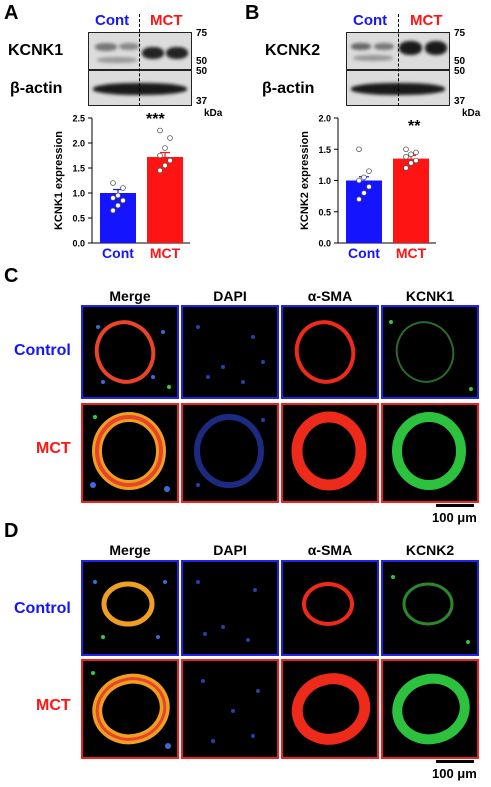  Describe the element at coordinates (454, 773) in the screenshot. I see `scale-label-d: 100 μm` at that location.